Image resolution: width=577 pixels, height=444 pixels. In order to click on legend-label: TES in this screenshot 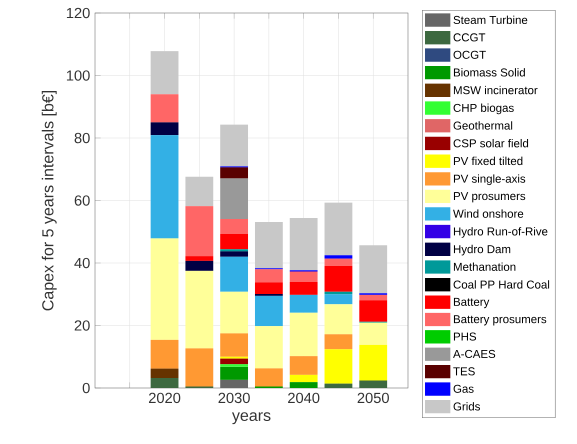, I will do `click(464, 371)`.